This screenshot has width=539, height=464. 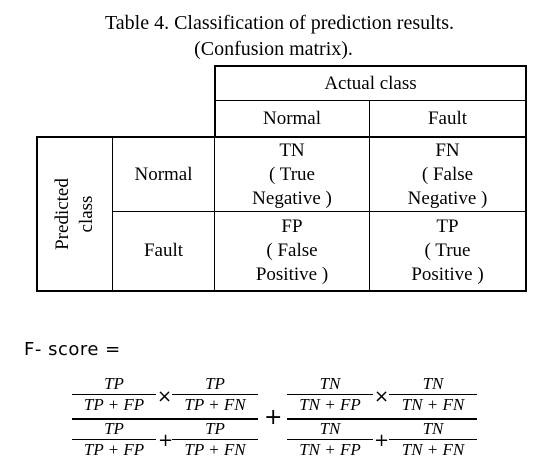 I want to click on cell-false-positive: FP ( False Positive ), so click(x=292, y=251).